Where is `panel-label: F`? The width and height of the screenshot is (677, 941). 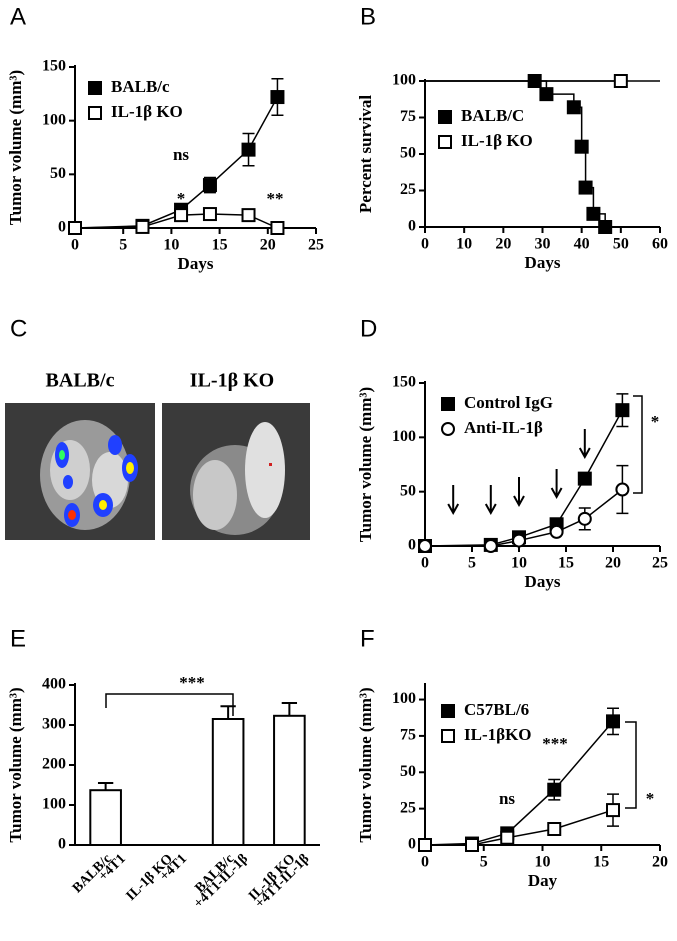 panel-label: F is located at coordinates (367, 638).